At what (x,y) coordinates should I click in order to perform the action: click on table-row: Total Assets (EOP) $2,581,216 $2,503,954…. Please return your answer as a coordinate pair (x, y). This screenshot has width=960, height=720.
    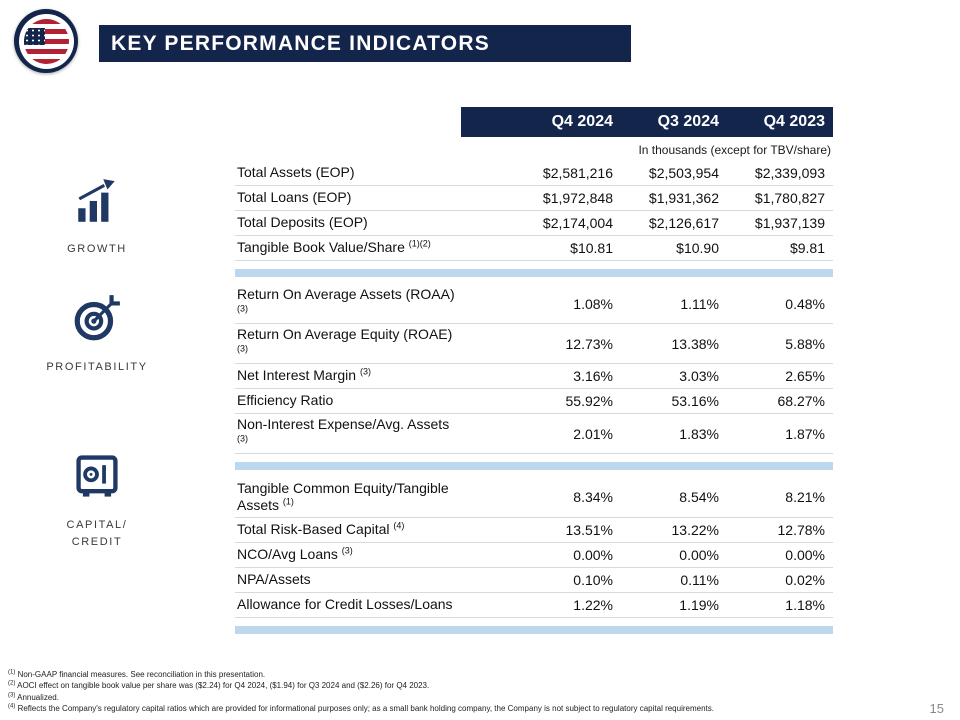
    Looking at the image, I should click on (534, 173).